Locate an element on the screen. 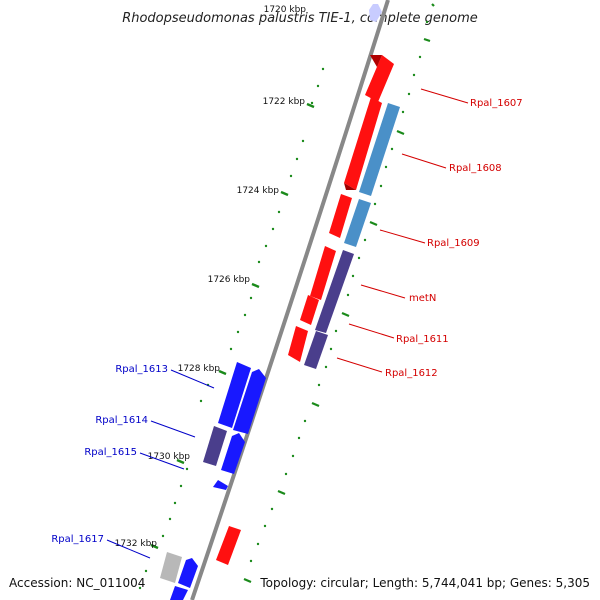 The image size is (600, 600). gene-label: metN is located at coordinates (422, 298).